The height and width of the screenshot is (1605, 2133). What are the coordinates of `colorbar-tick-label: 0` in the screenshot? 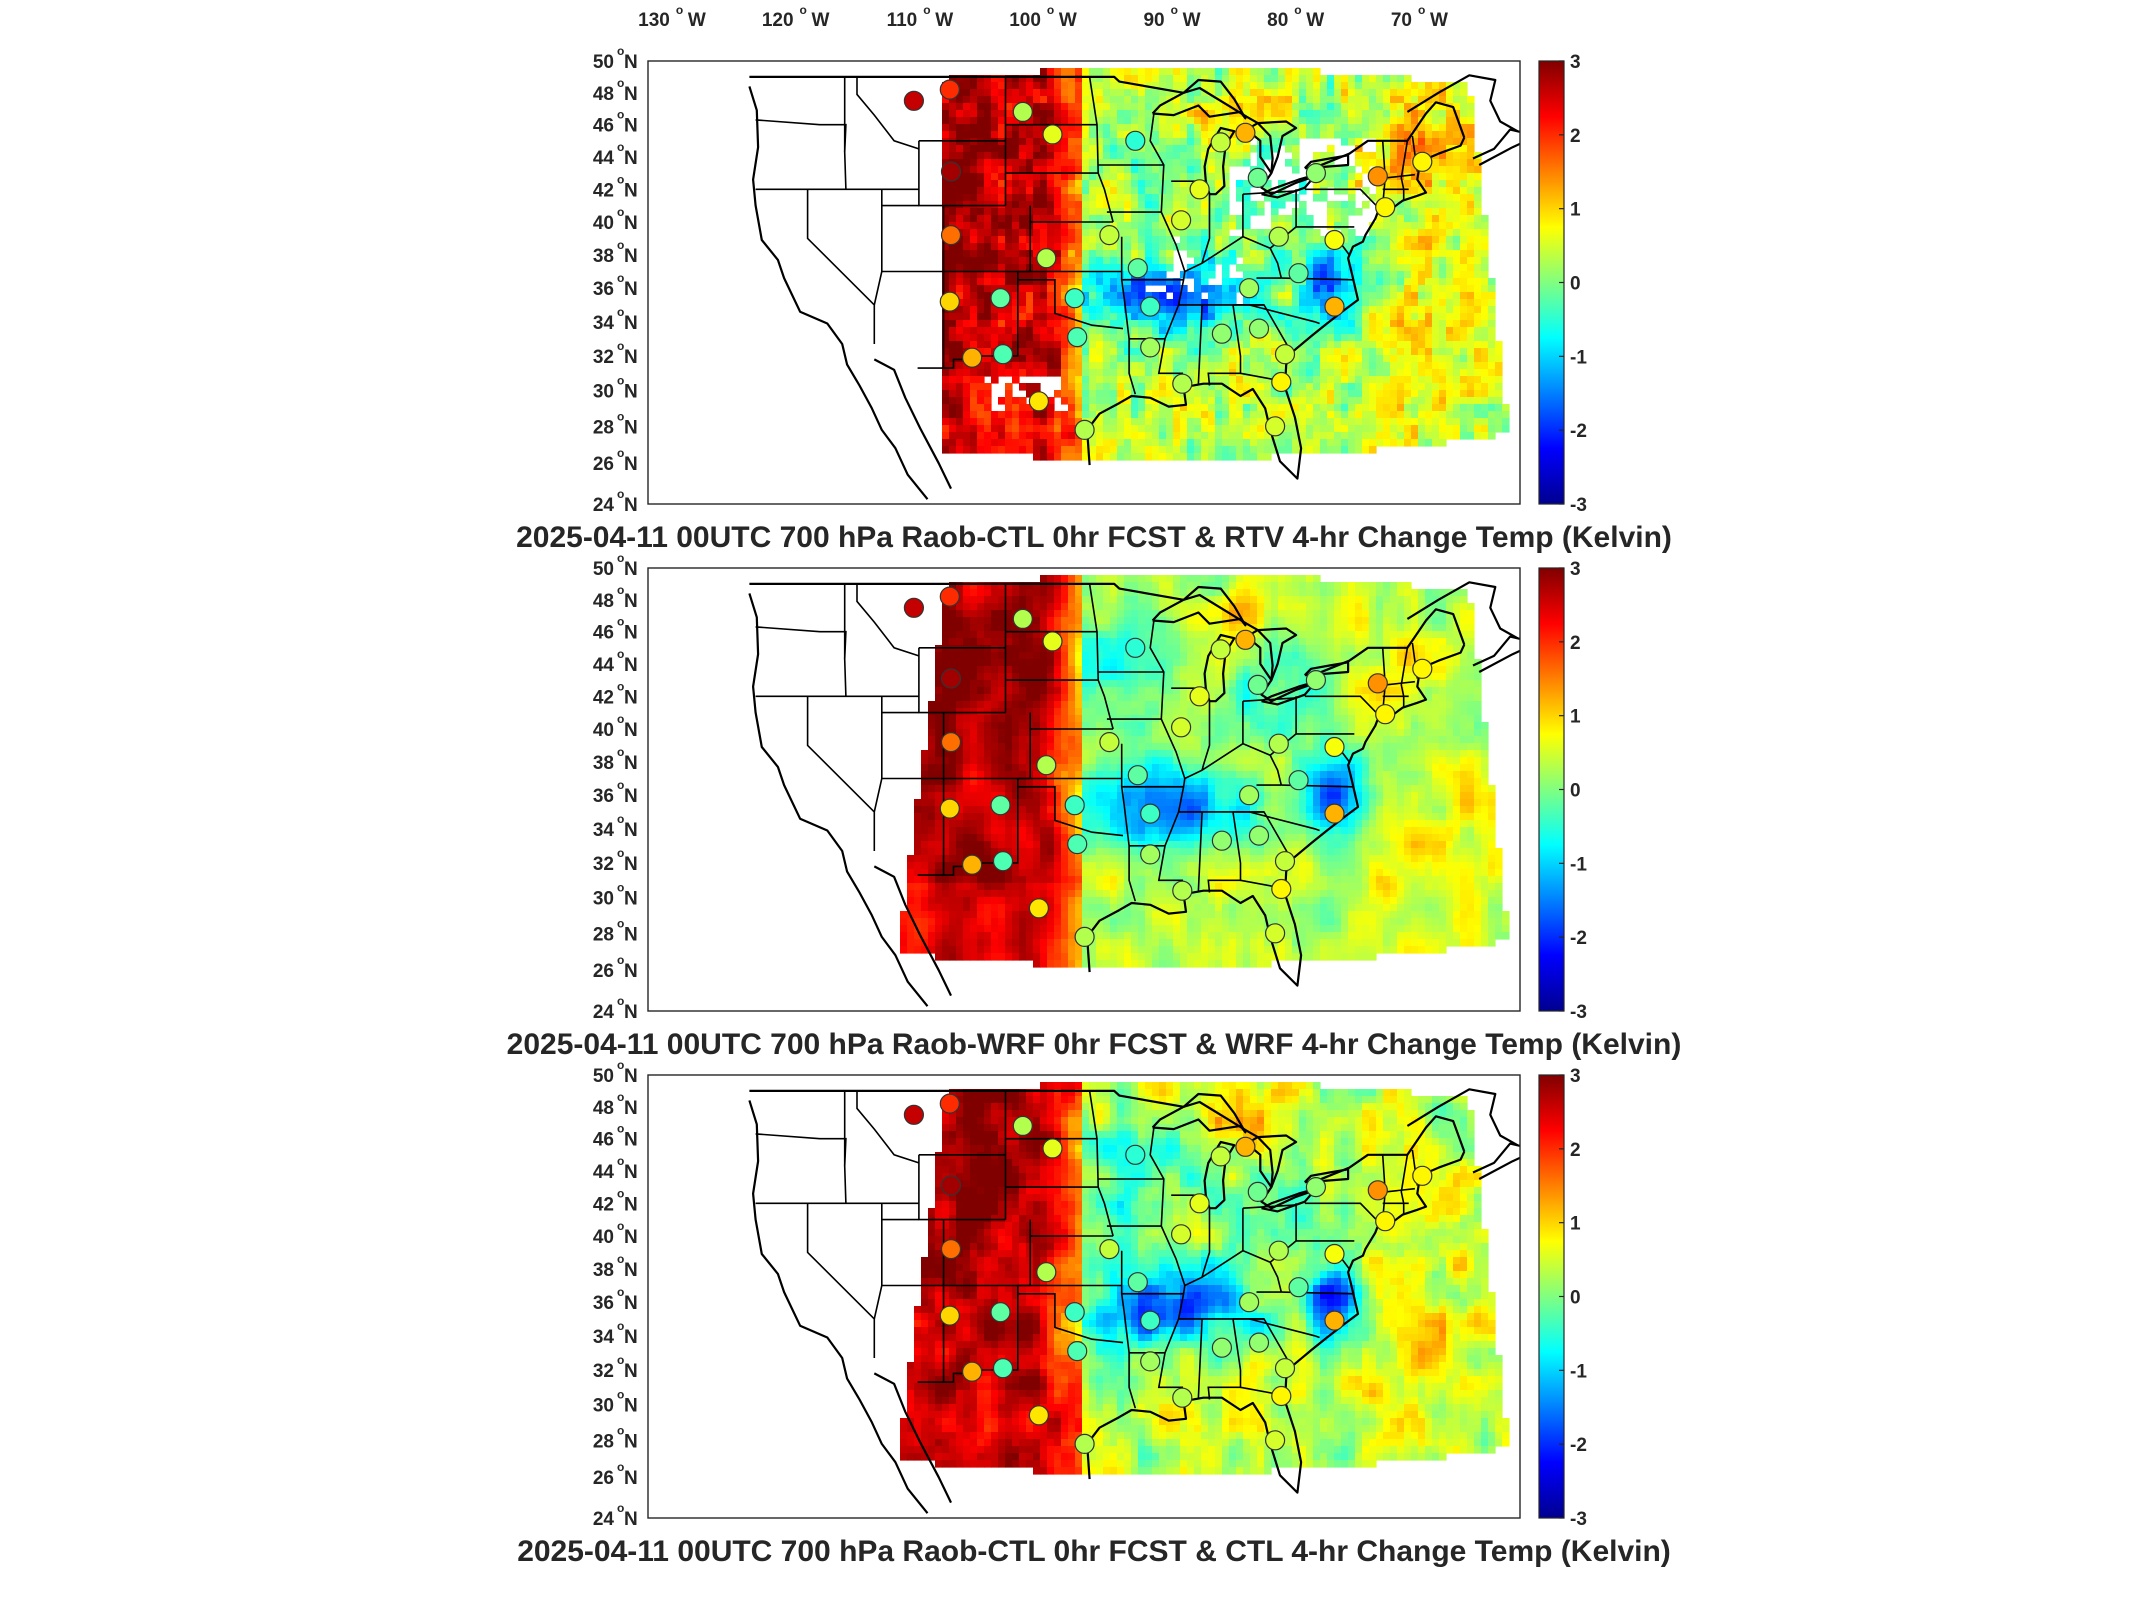 It's located at (1575, 284).